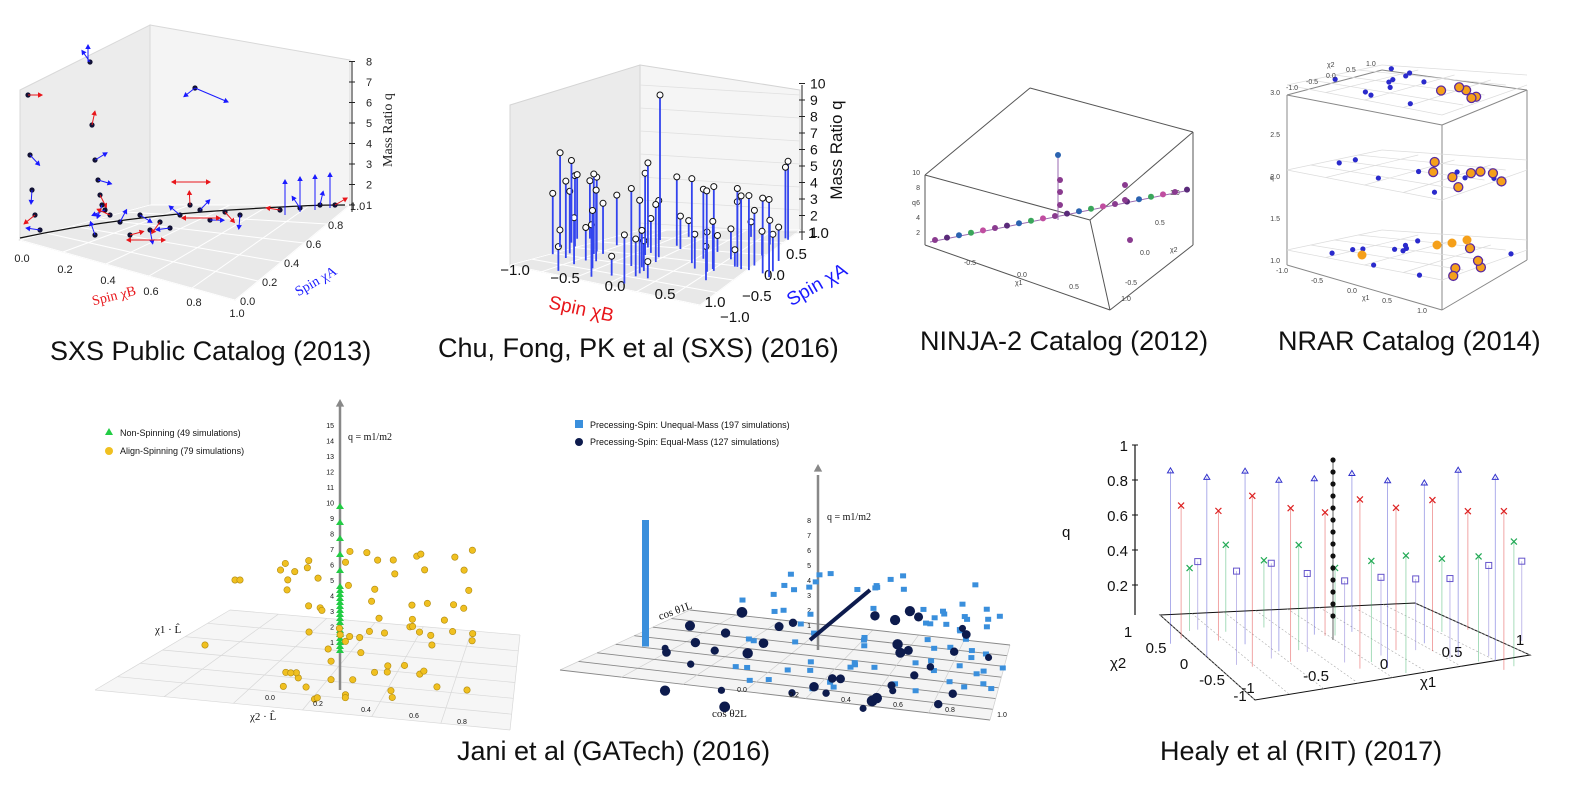  I want to click on z-tick-label: 3, so click(814, 199).